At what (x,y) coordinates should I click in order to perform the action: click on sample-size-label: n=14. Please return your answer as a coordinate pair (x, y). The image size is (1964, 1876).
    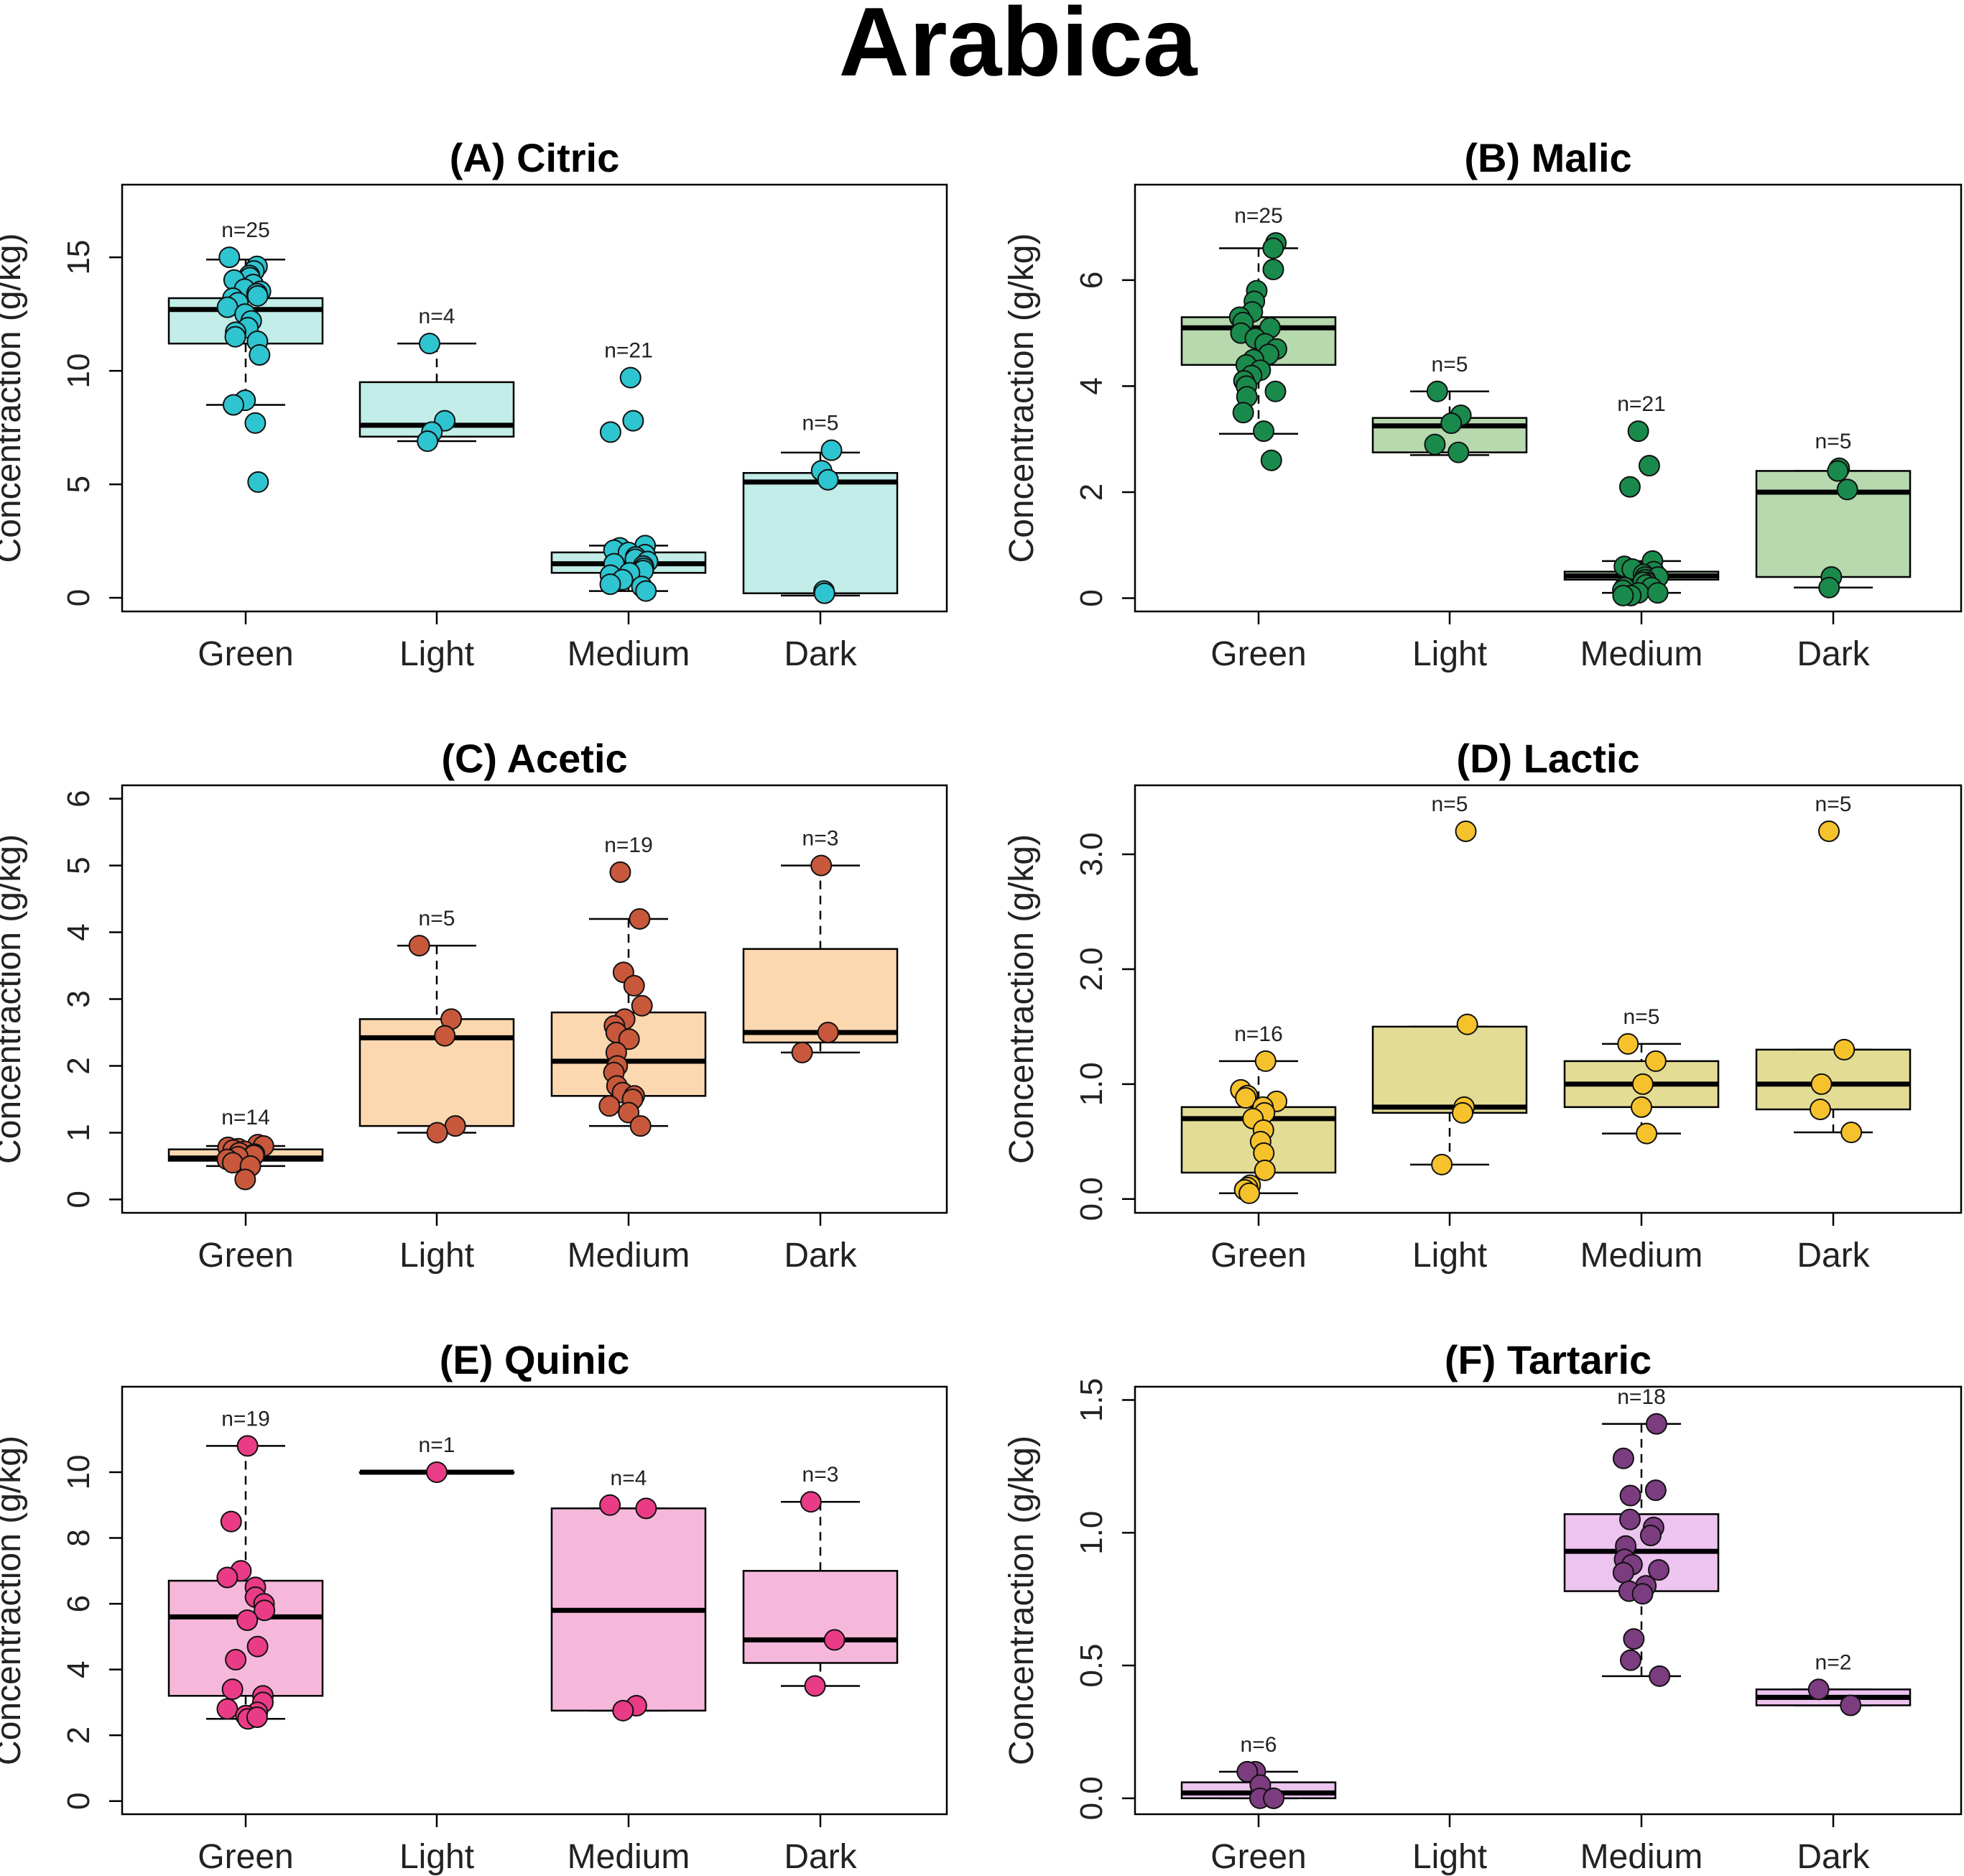
    Looking at the image, I should click on (245, 1117).